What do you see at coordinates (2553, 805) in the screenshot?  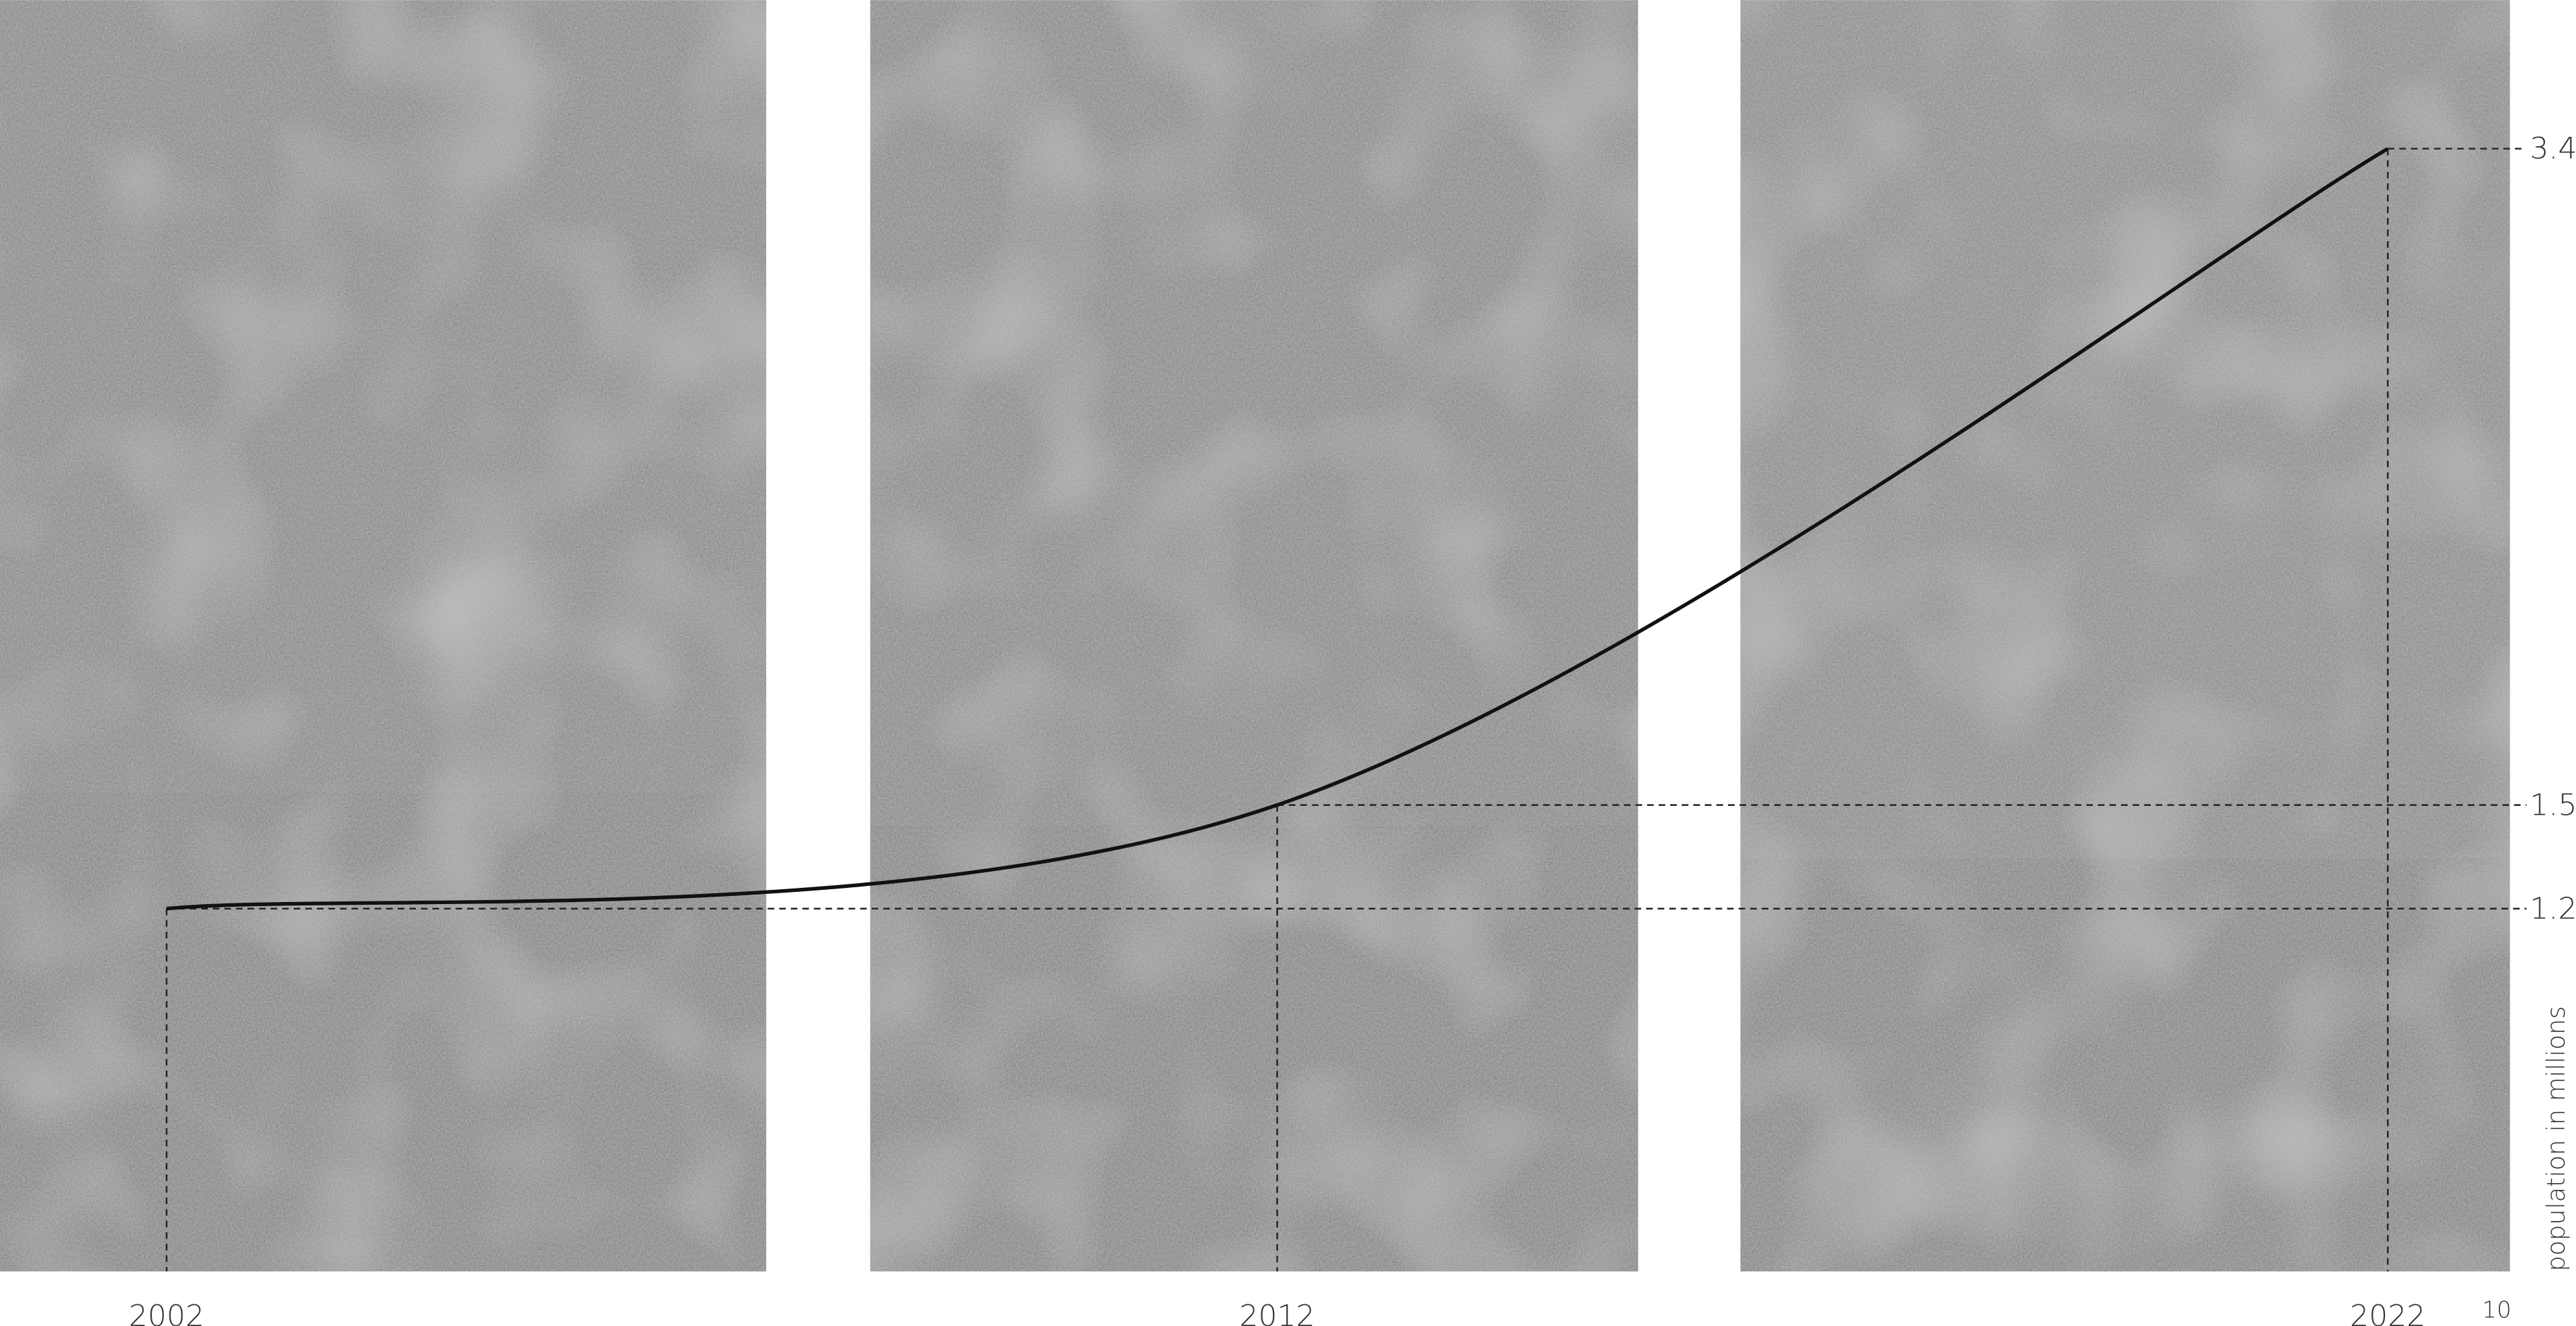 I see `y-tick-label: 1.5` at bounding box center [2553, 805].